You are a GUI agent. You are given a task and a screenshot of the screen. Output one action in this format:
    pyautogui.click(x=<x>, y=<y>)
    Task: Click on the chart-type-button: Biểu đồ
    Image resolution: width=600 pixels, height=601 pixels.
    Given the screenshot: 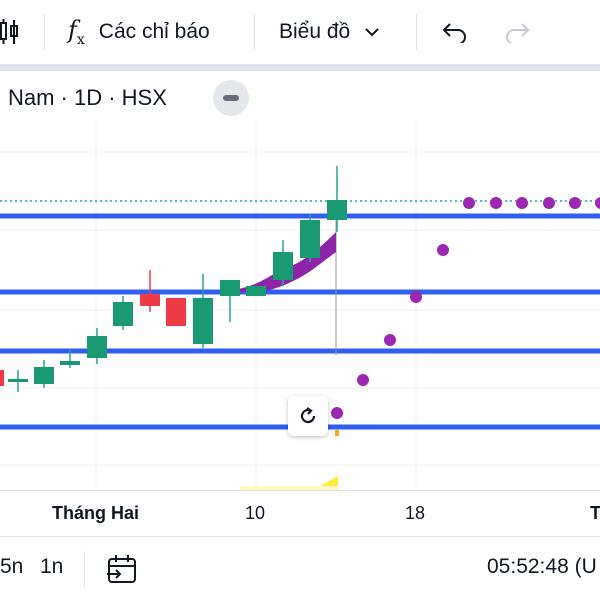 What is the action you would take?
    pyautogui.click(x=329, y=32)
    